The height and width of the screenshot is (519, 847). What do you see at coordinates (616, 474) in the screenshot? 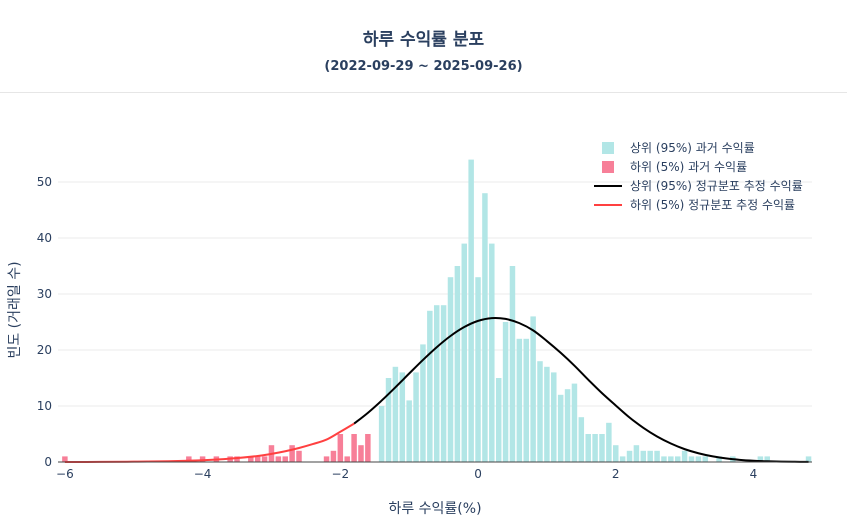
I see `x-tick-label: 2` at bounding box center [616, 474].